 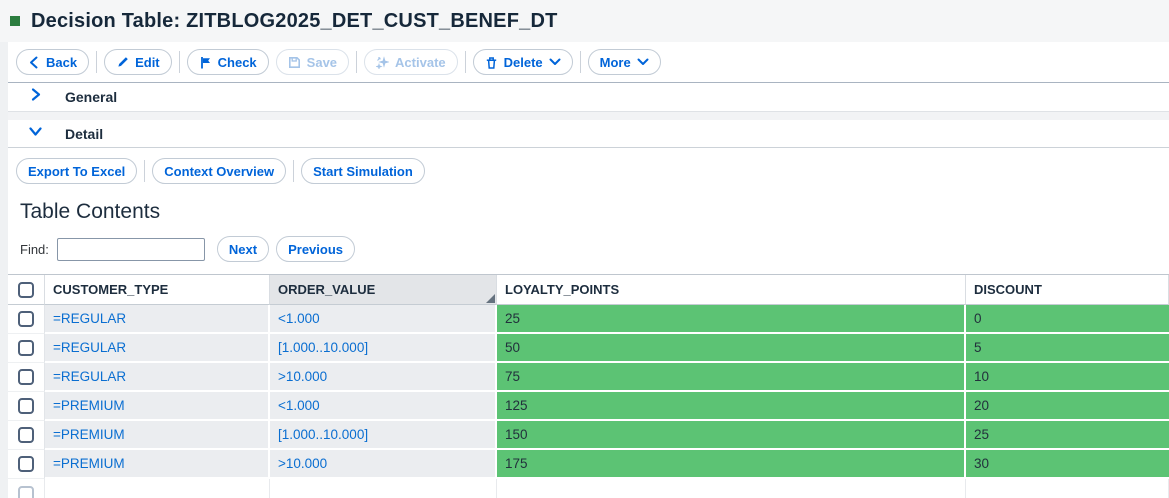 What do you see at coordinates (731, 348) in the screenshot?
I see `cell-loyalty-points: 50` at bounding box center [731, 348].